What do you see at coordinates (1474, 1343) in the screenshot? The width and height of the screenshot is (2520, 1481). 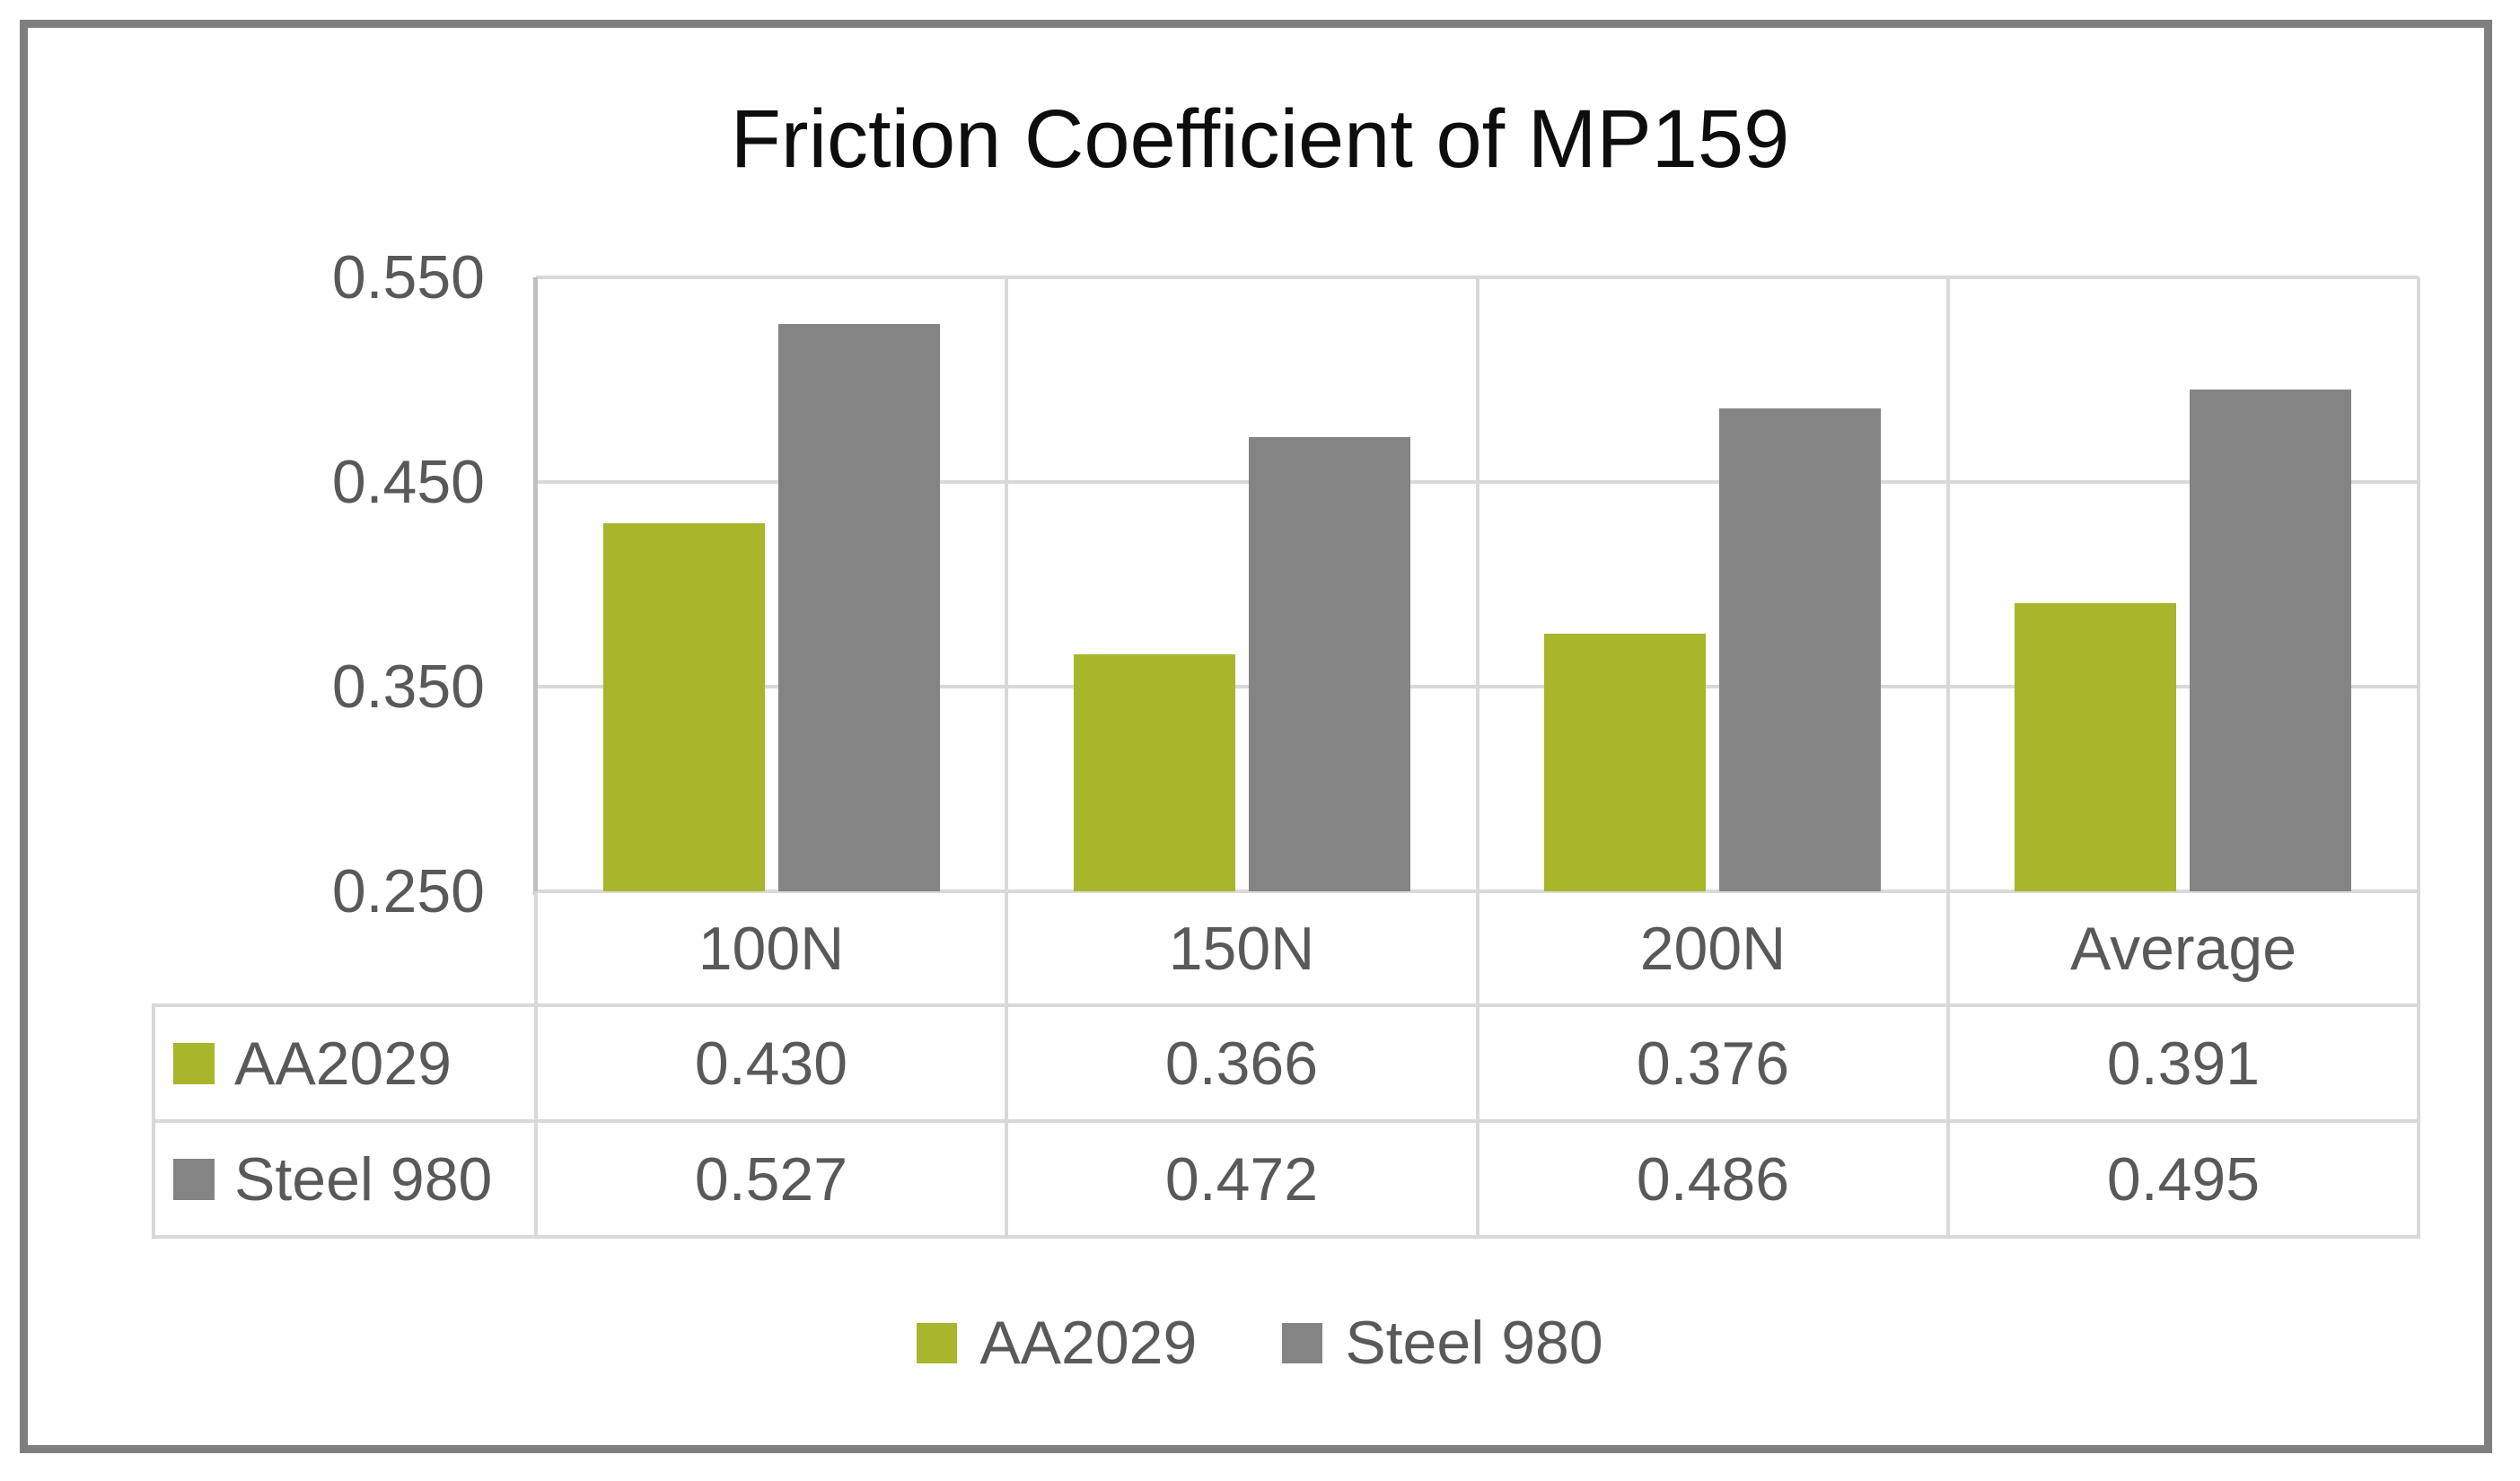 I see `legend-label: Steel 980` at bounding box center [1474, 1343].